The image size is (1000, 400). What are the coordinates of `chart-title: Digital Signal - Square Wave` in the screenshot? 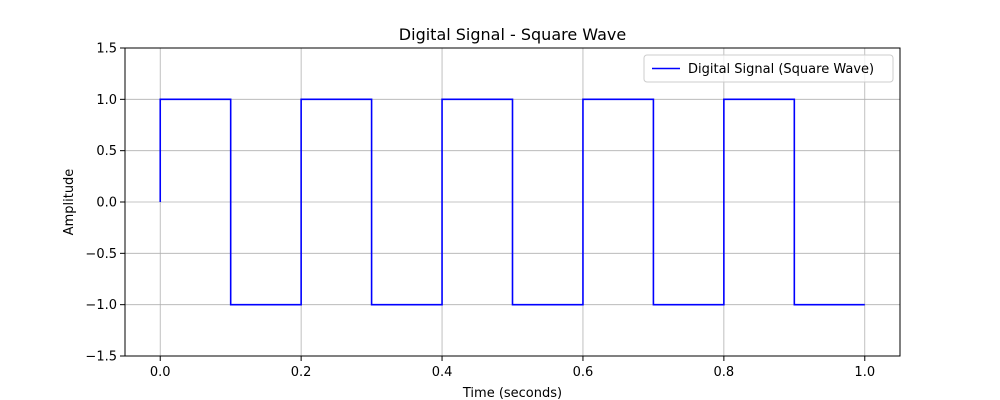 It's located at (512, 34).